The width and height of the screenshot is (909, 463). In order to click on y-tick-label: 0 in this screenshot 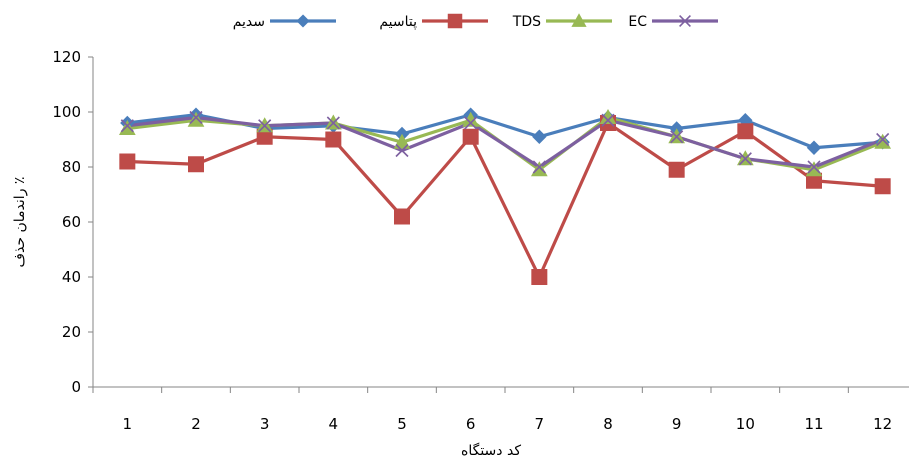, I will do `click(76, 387)`.